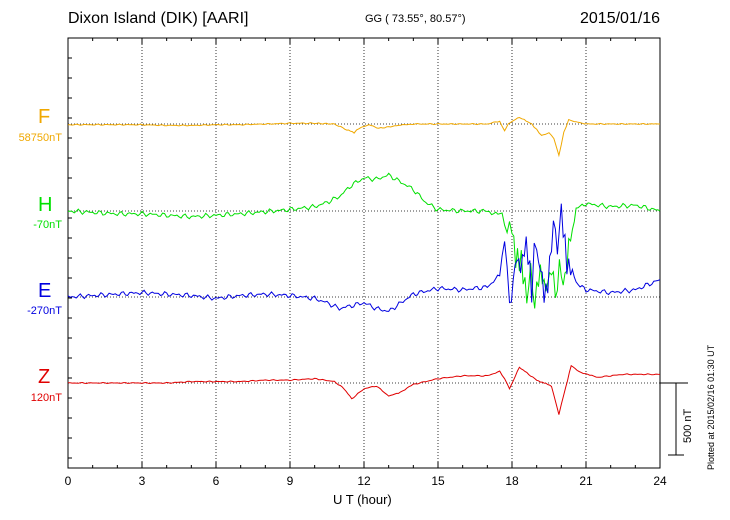  I want to click on x-tick-label: 6, so click(216, 481).